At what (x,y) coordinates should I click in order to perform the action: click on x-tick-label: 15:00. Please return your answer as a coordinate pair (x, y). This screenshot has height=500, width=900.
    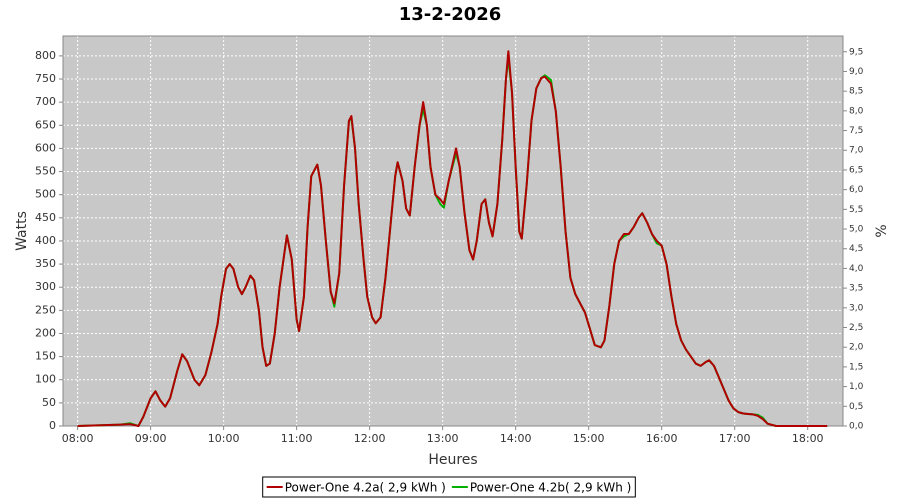
    Looking at the image, I should click on (589, 438).